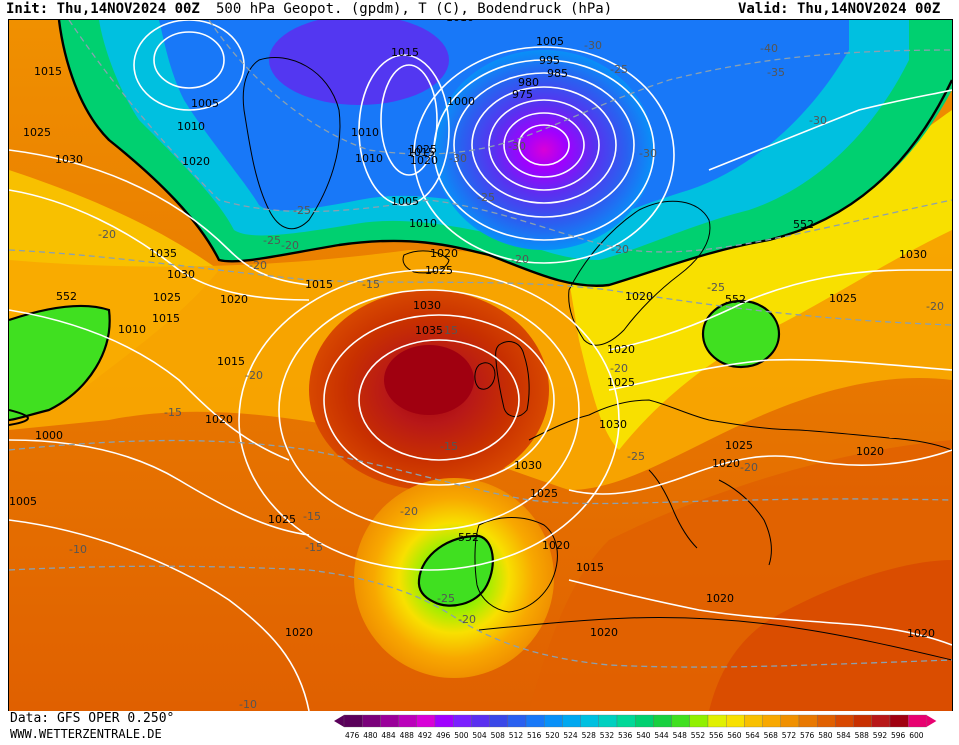 The image size is (959, 745). Describe the element at coordinates (807, 735) in the screenshot. I see `colorbar-tick-label: 576` at that location.